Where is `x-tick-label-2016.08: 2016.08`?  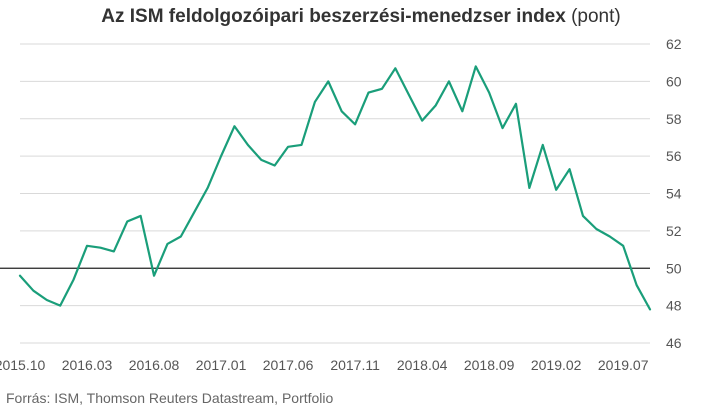
x-tick-label-2016.08: 2016.08 is located at coordinates (154, 365).